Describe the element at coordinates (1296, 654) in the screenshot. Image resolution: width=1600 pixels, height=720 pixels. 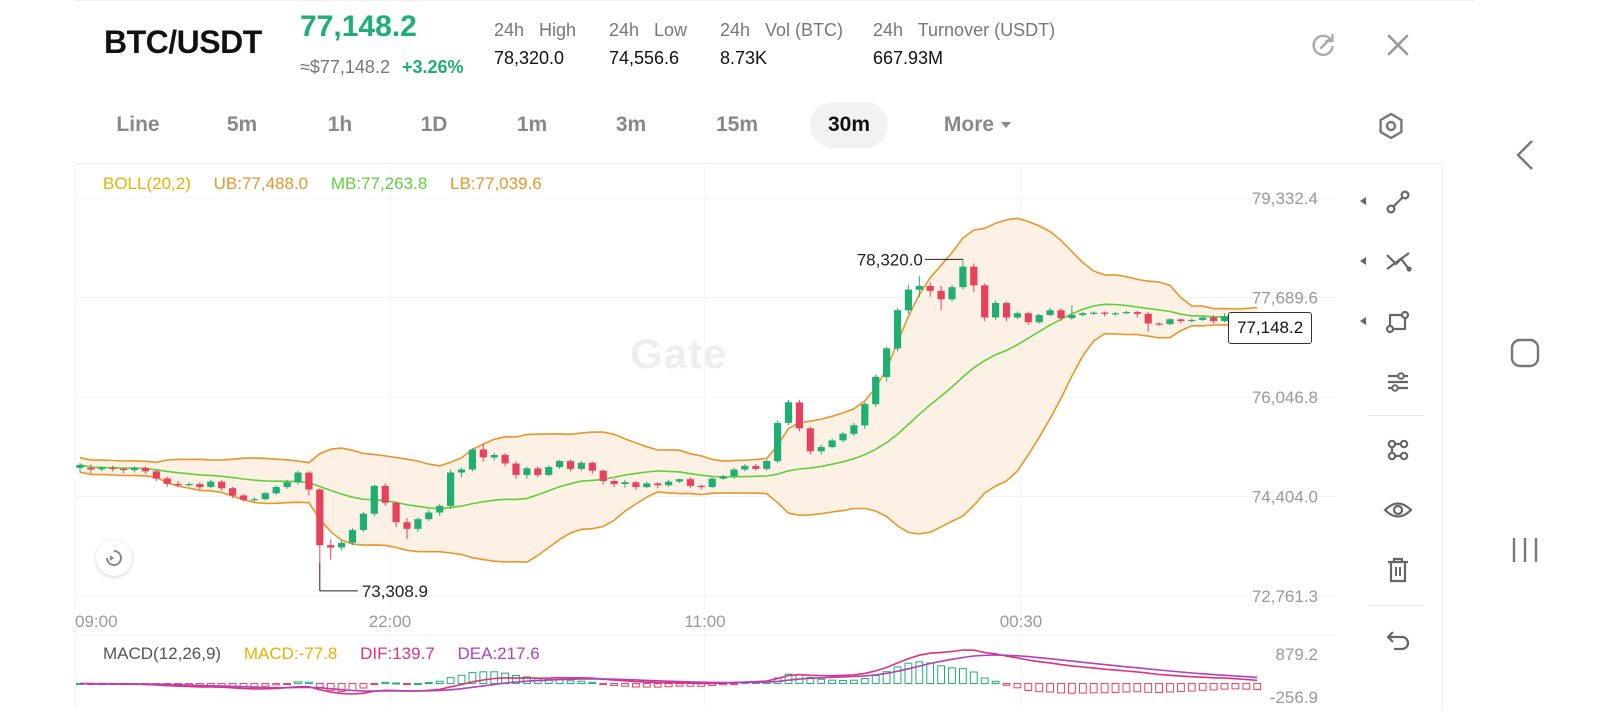
I see `macd-max-label: 879.2` at that location.